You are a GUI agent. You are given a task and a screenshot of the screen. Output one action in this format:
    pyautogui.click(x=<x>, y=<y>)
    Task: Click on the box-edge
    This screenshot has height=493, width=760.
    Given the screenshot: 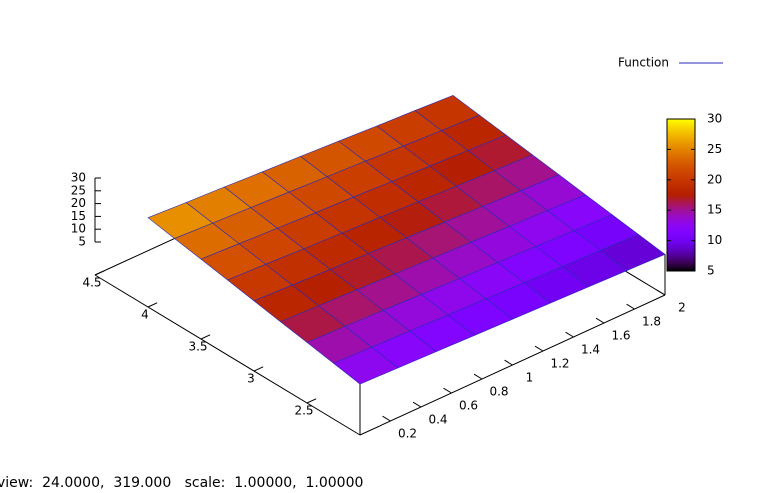 What is the action you would take?
    pyautogui.click(x=227, y=355)
    